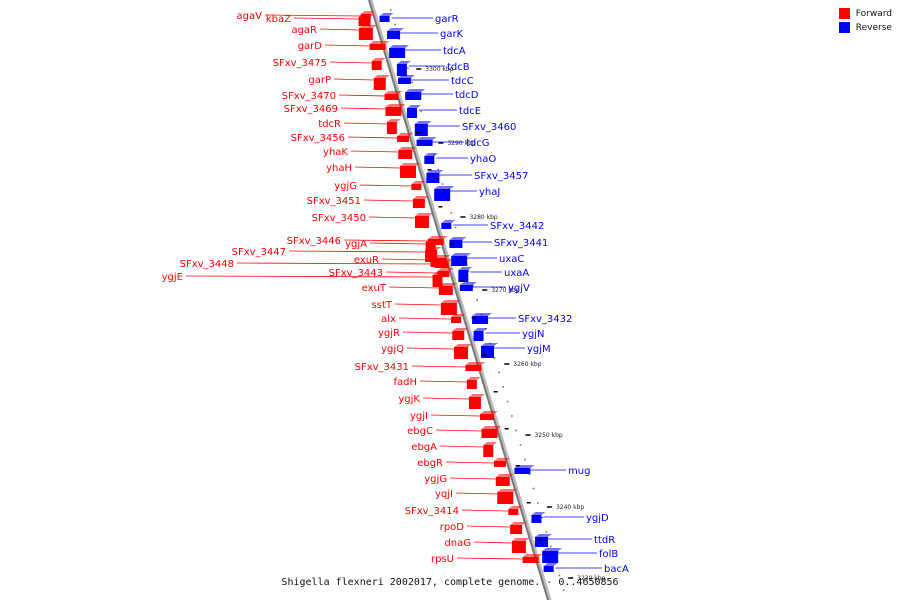 Image resolution: width=900 pixels, height=600 pixels. Describe the element at coordinates (489, 192) in the screenshot. I see `gene-reverse-label: yhaJ` at that location.